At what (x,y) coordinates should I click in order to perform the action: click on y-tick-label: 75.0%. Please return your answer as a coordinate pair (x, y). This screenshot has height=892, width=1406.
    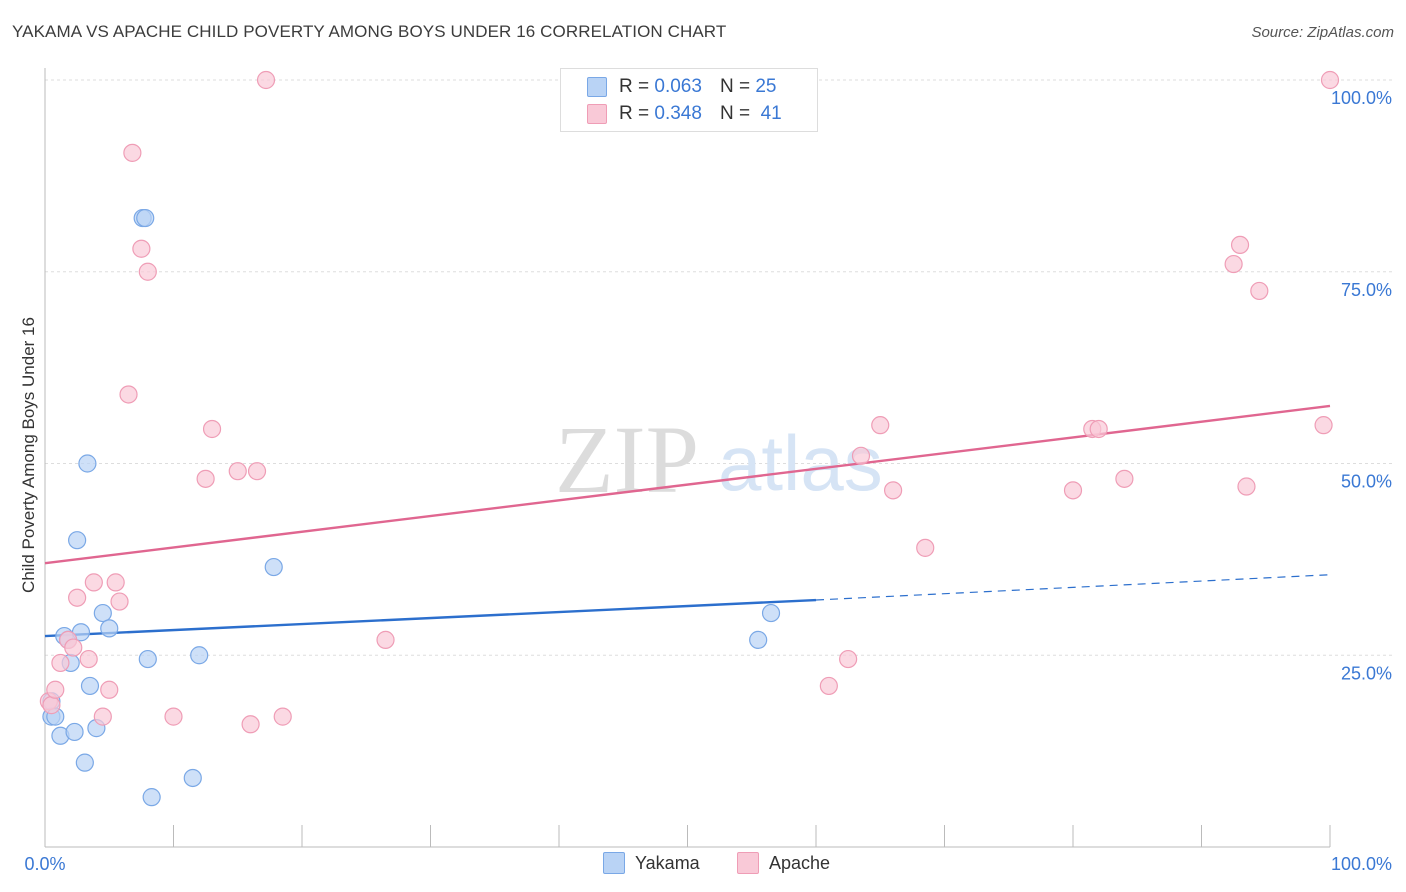
    Looking at the image, I should click on (1366, 290).